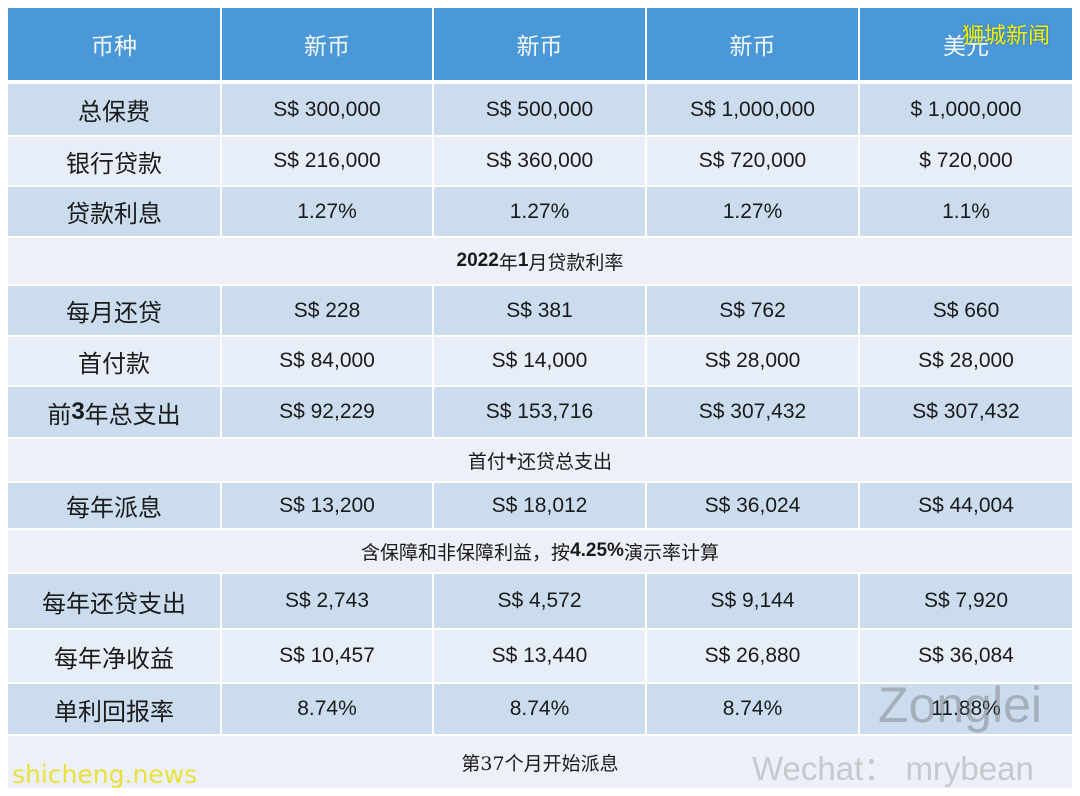  I want to click on row-label: 银行贷款, so click(114, 161).